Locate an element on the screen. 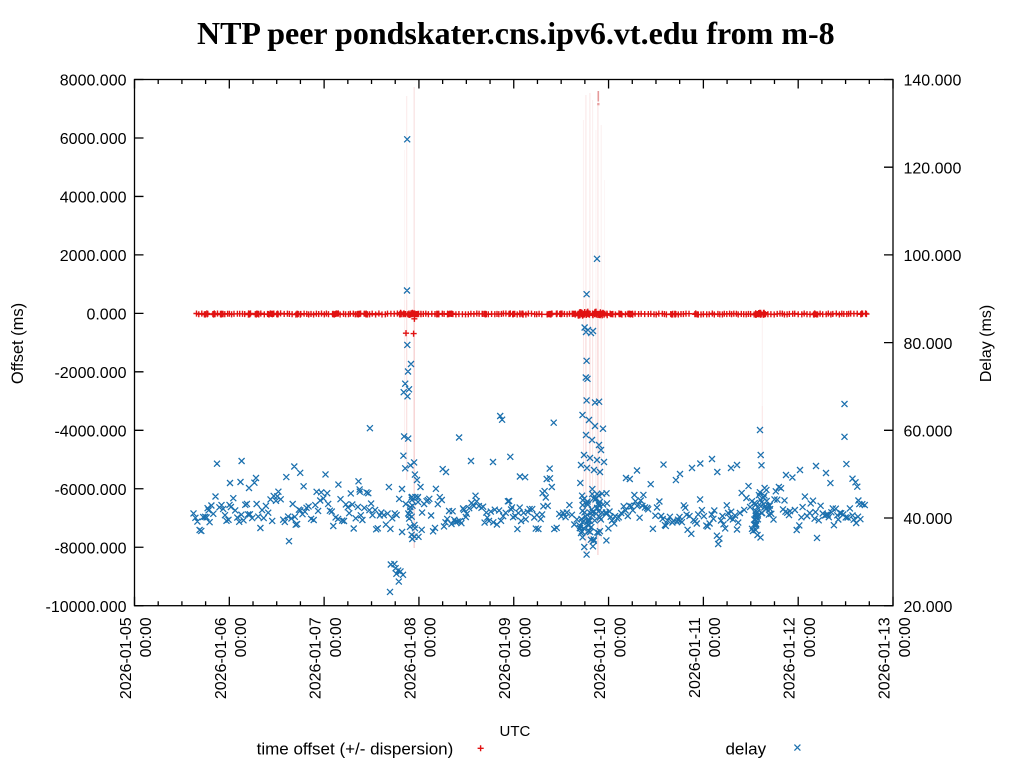  svg-text: 2026-01-11 is located at coordinates (695, 657).